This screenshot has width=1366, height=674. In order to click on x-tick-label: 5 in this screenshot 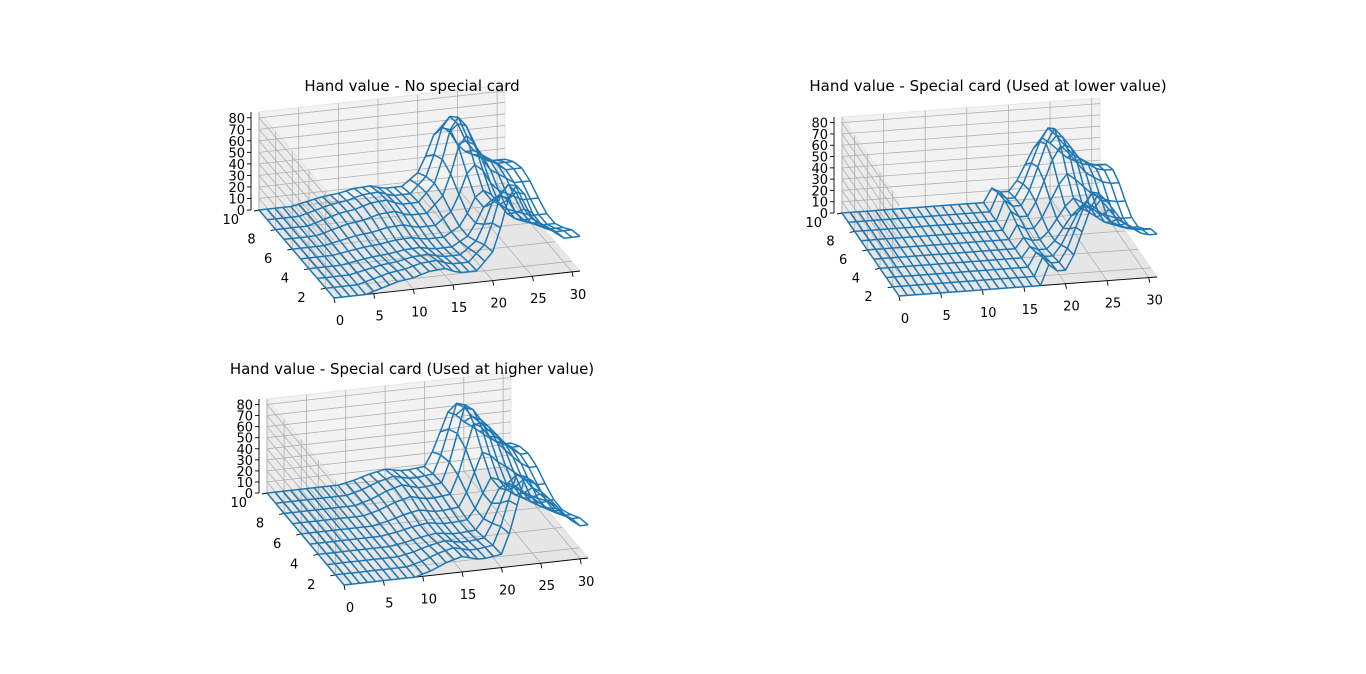, I will do `click(380, 317)`.